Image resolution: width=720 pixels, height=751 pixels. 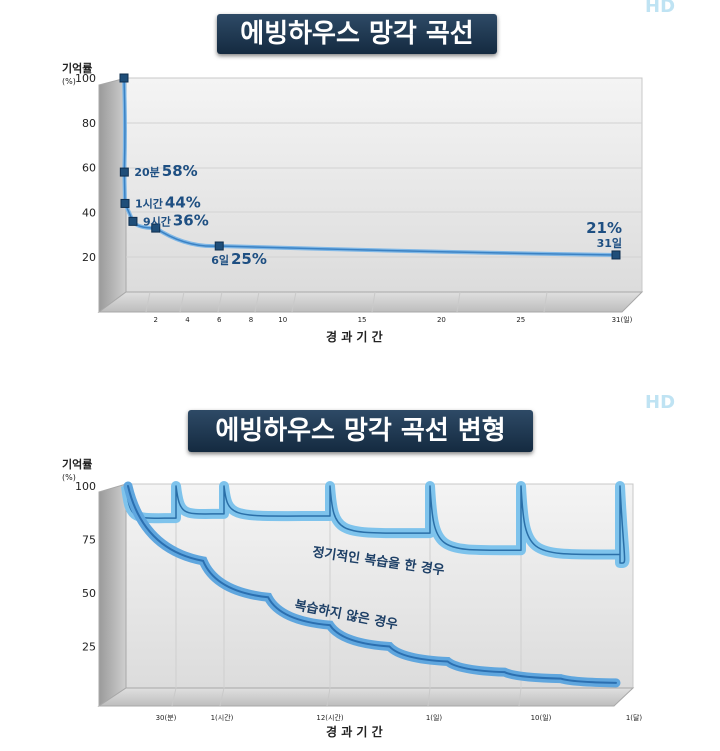 What do you see at coordinates (251, 320) in the screenshot?
I see `chart1-x-tick: 8` at bounding box center [251, 320].